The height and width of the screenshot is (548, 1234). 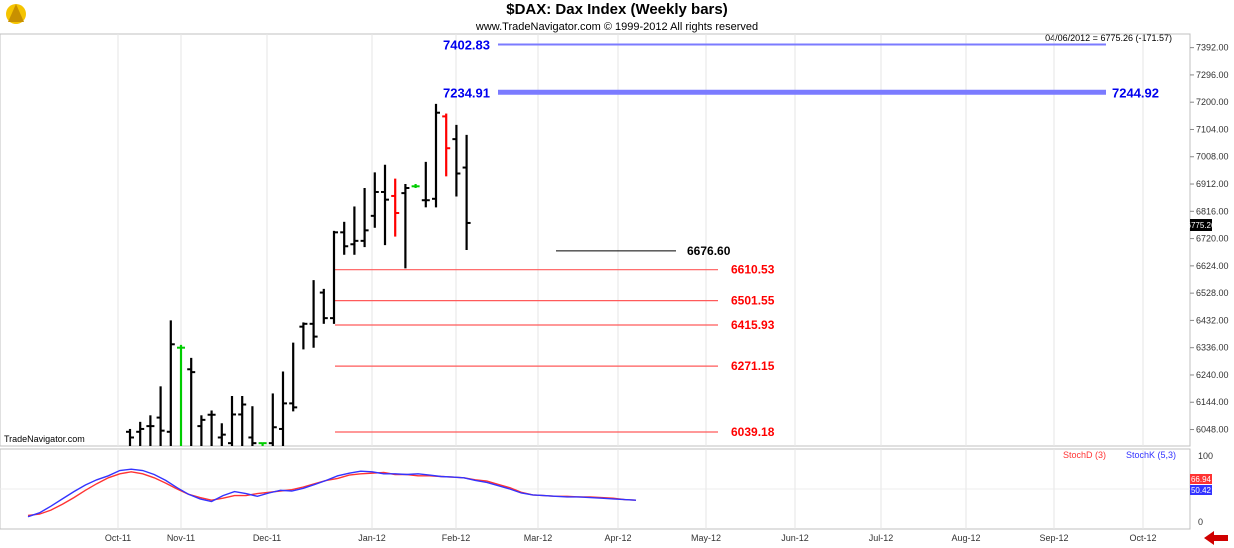 I want to click on svg-text: 66.94, so click(x=1201, y=479).